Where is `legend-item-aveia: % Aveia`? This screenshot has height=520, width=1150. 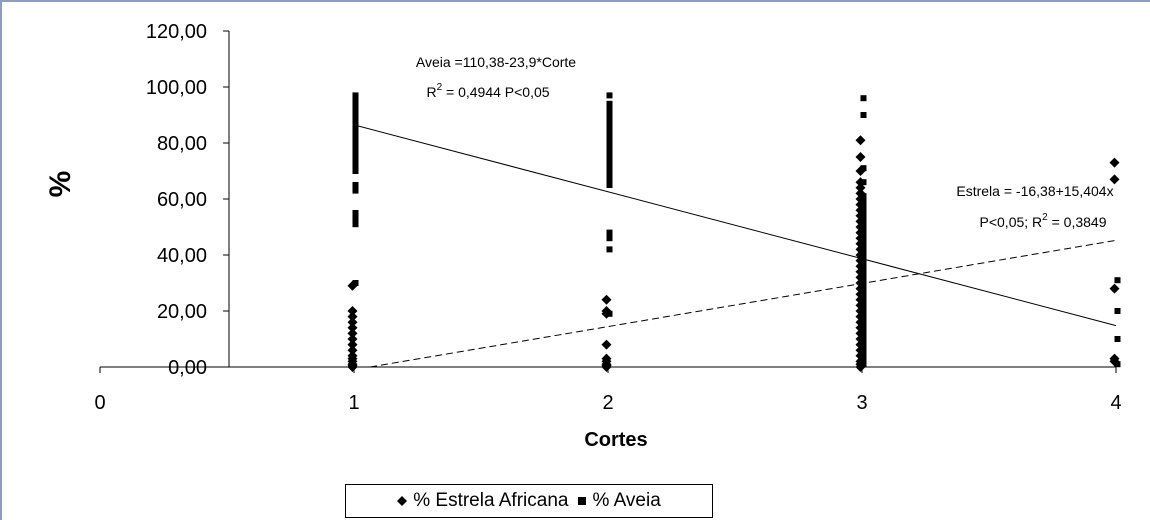
legend-item-aveia: % Aveia is located at coordinates (619, 501).